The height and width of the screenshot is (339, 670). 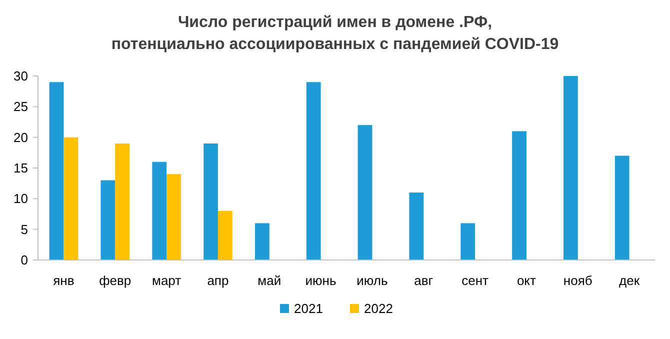 What do you see at coordinates (308, 308) in the screenshot?
I see `legend-label: 2021` at bounding box center [308, 308].